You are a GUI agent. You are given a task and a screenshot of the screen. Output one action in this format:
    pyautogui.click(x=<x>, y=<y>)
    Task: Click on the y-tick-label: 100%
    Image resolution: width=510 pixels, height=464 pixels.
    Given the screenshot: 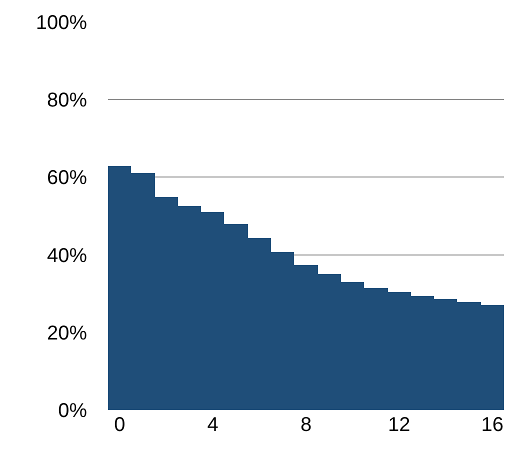 What is the action you would take?
    pyautogui.click(x=62, y=23)
    